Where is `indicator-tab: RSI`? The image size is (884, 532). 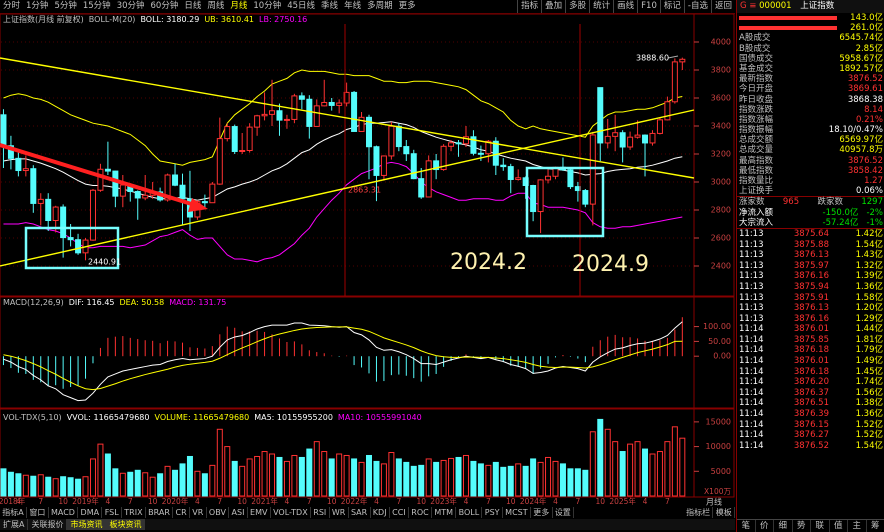
indicator-tab: RSI is located at coordinates (320, 512).